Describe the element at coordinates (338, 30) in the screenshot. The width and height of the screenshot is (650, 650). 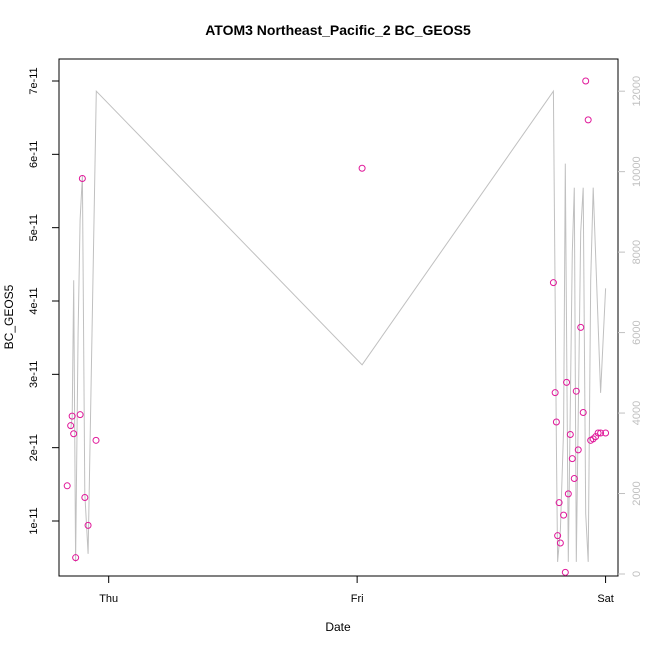
I see `chart-title: ATOM3 Northeast_Pacific_2 BC_GEOS5` at that location.